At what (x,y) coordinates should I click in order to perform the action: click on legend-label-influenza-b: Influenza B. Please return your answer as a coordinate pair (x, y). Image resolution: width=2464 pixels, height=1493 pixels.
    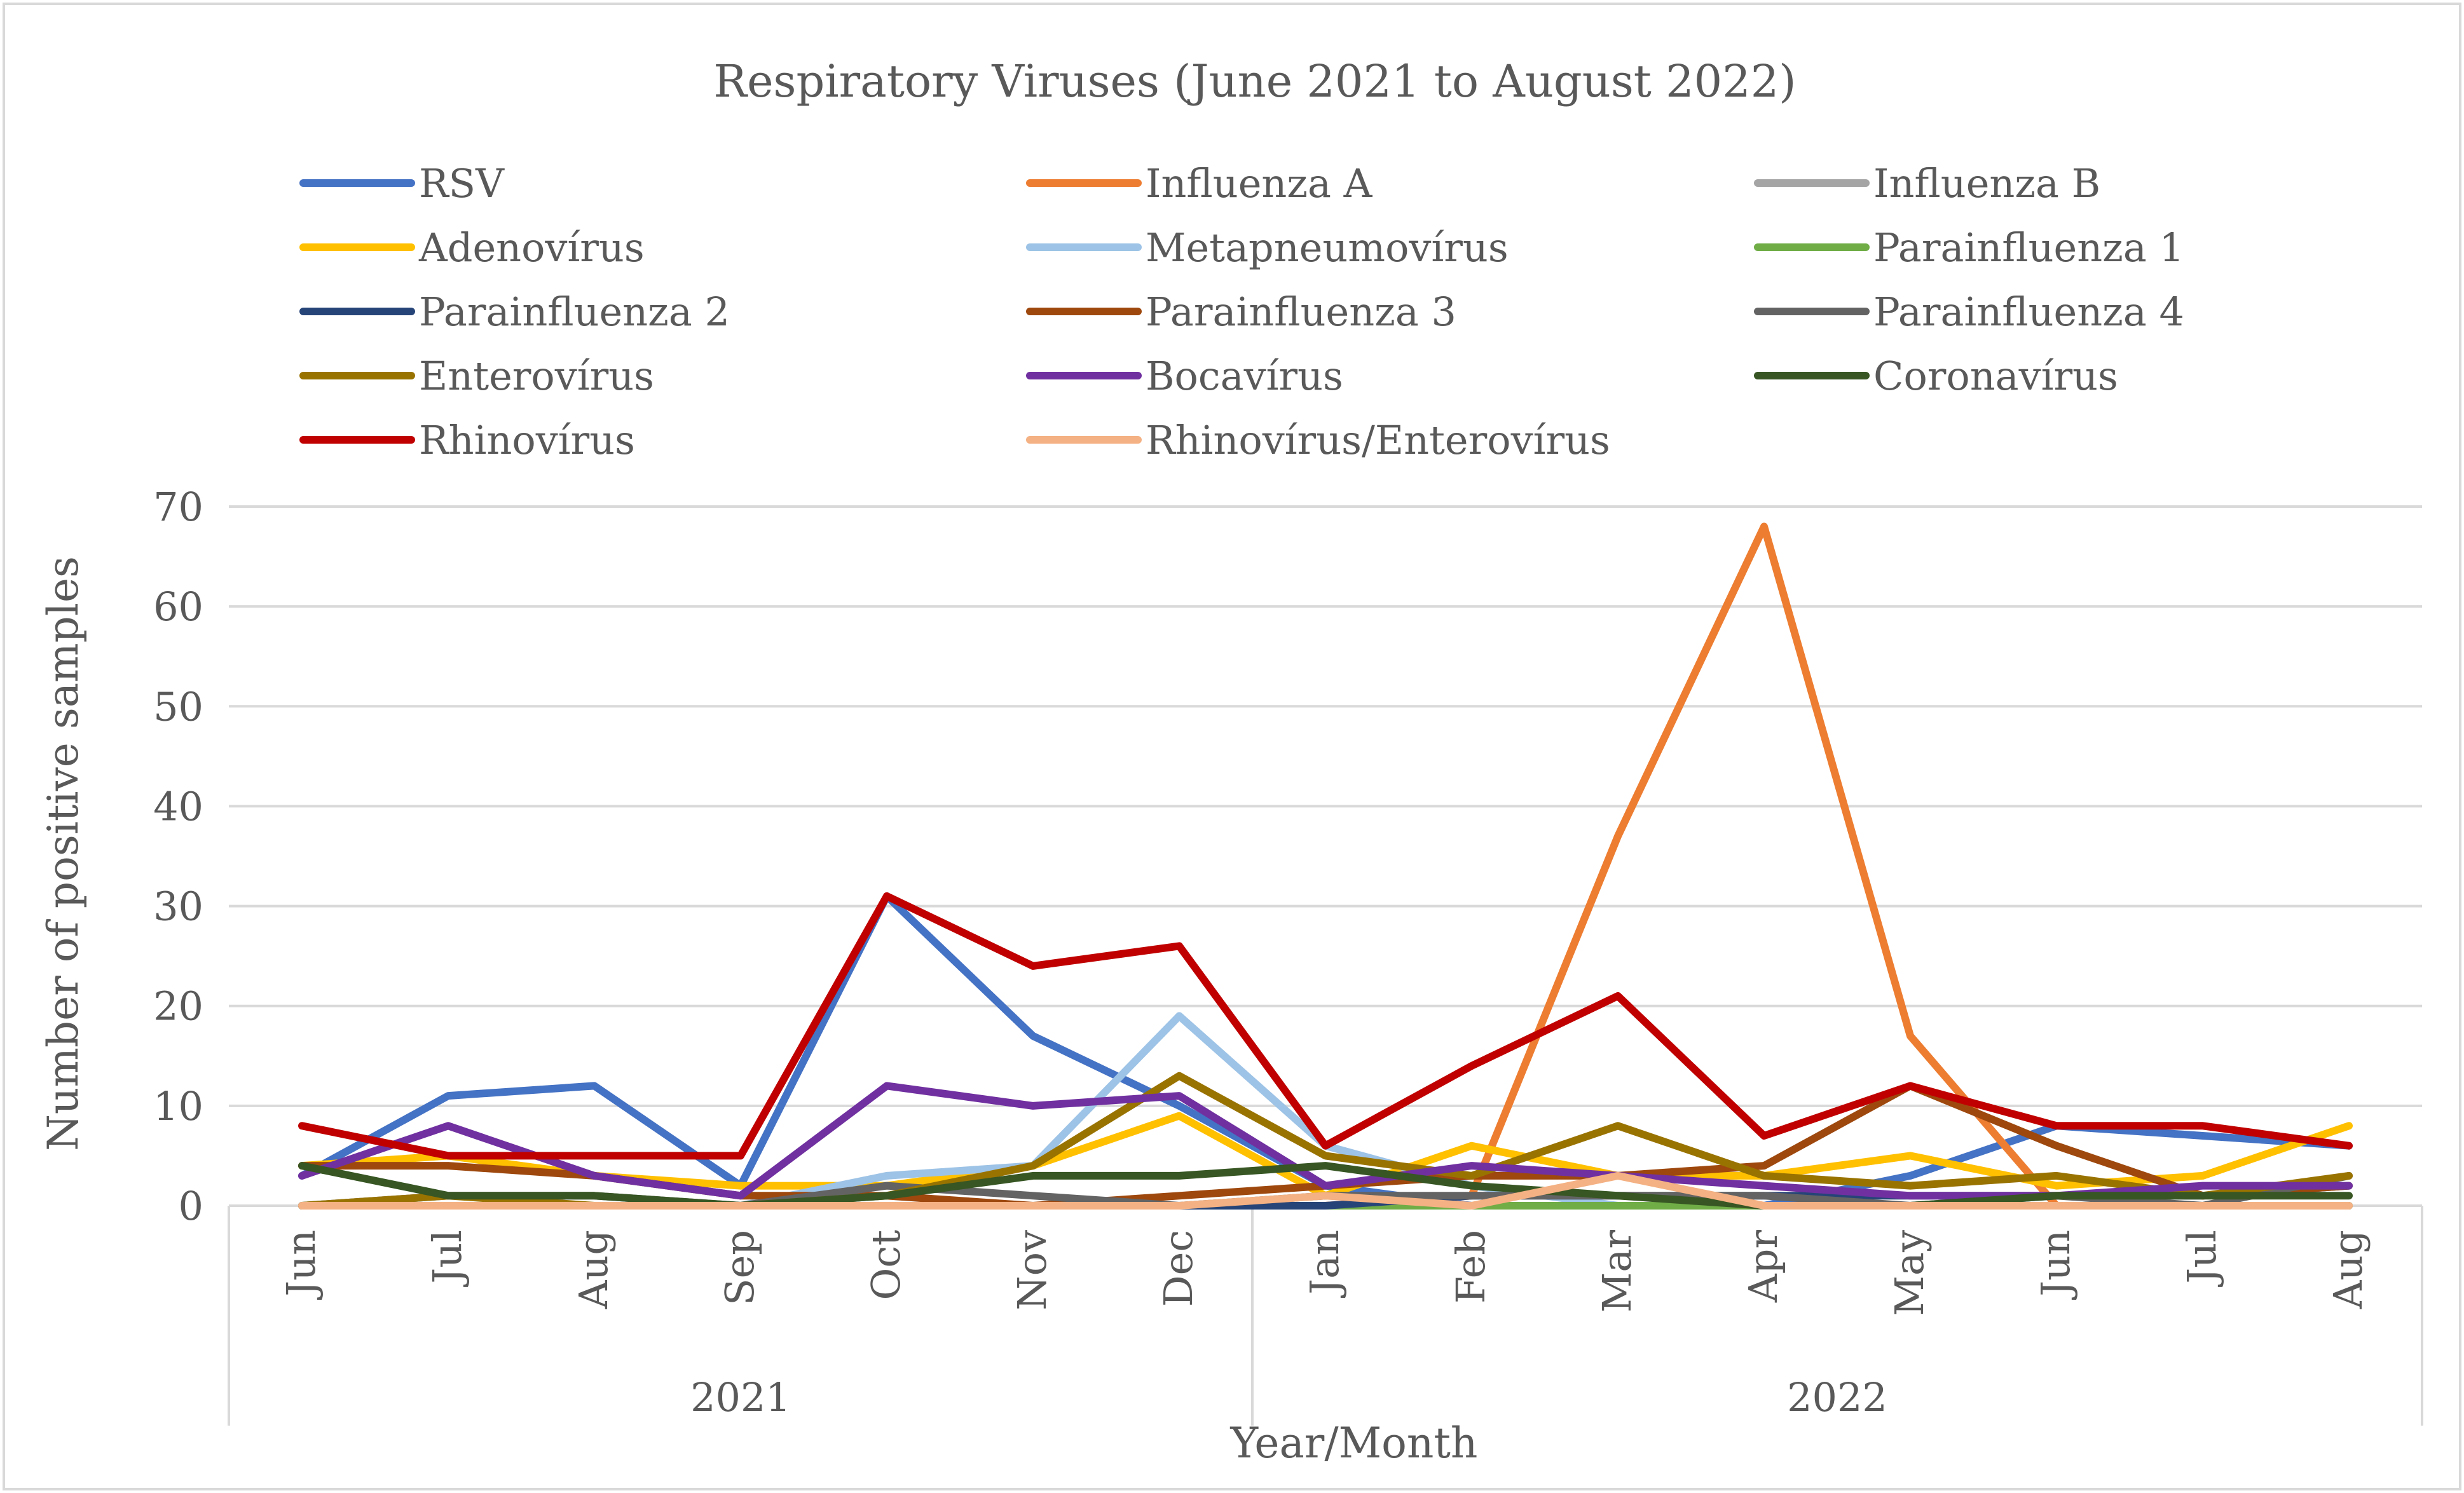
    Looking at the image, I should click on (1987, 183).